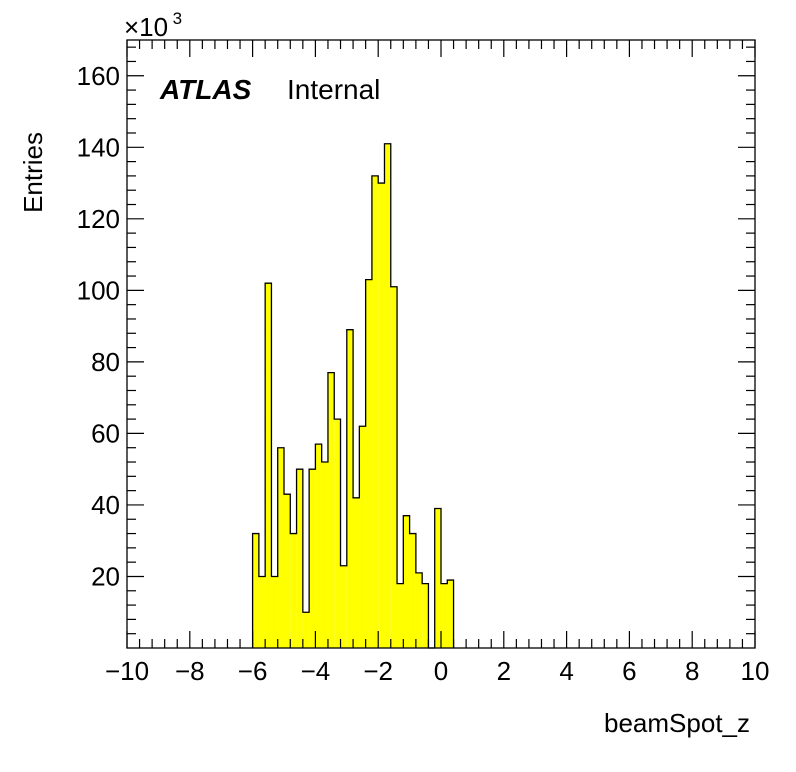 This screenshot has height=772, width=796. What do you see at coordinates (177, 18) in the screenshot?
I see `y-multiplier-exponent: 3` at bounding box center [177, 18].